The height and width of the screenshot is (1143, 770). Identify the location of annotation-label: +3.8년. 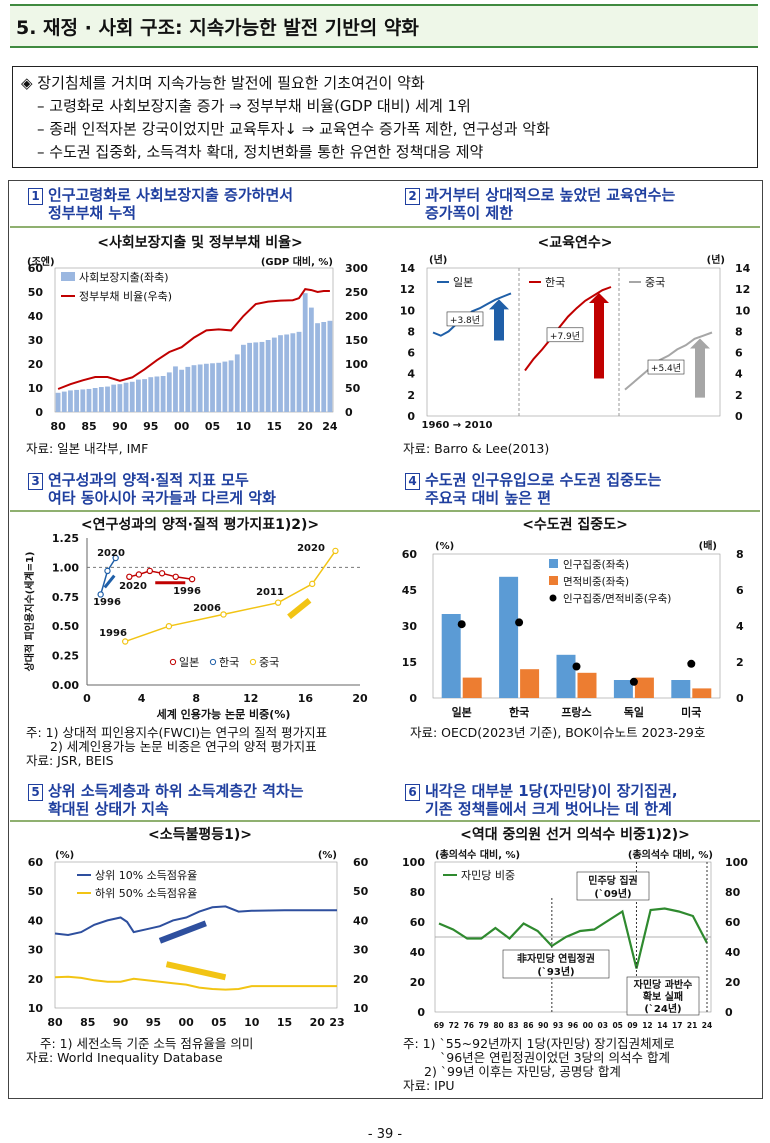
(465, 320).